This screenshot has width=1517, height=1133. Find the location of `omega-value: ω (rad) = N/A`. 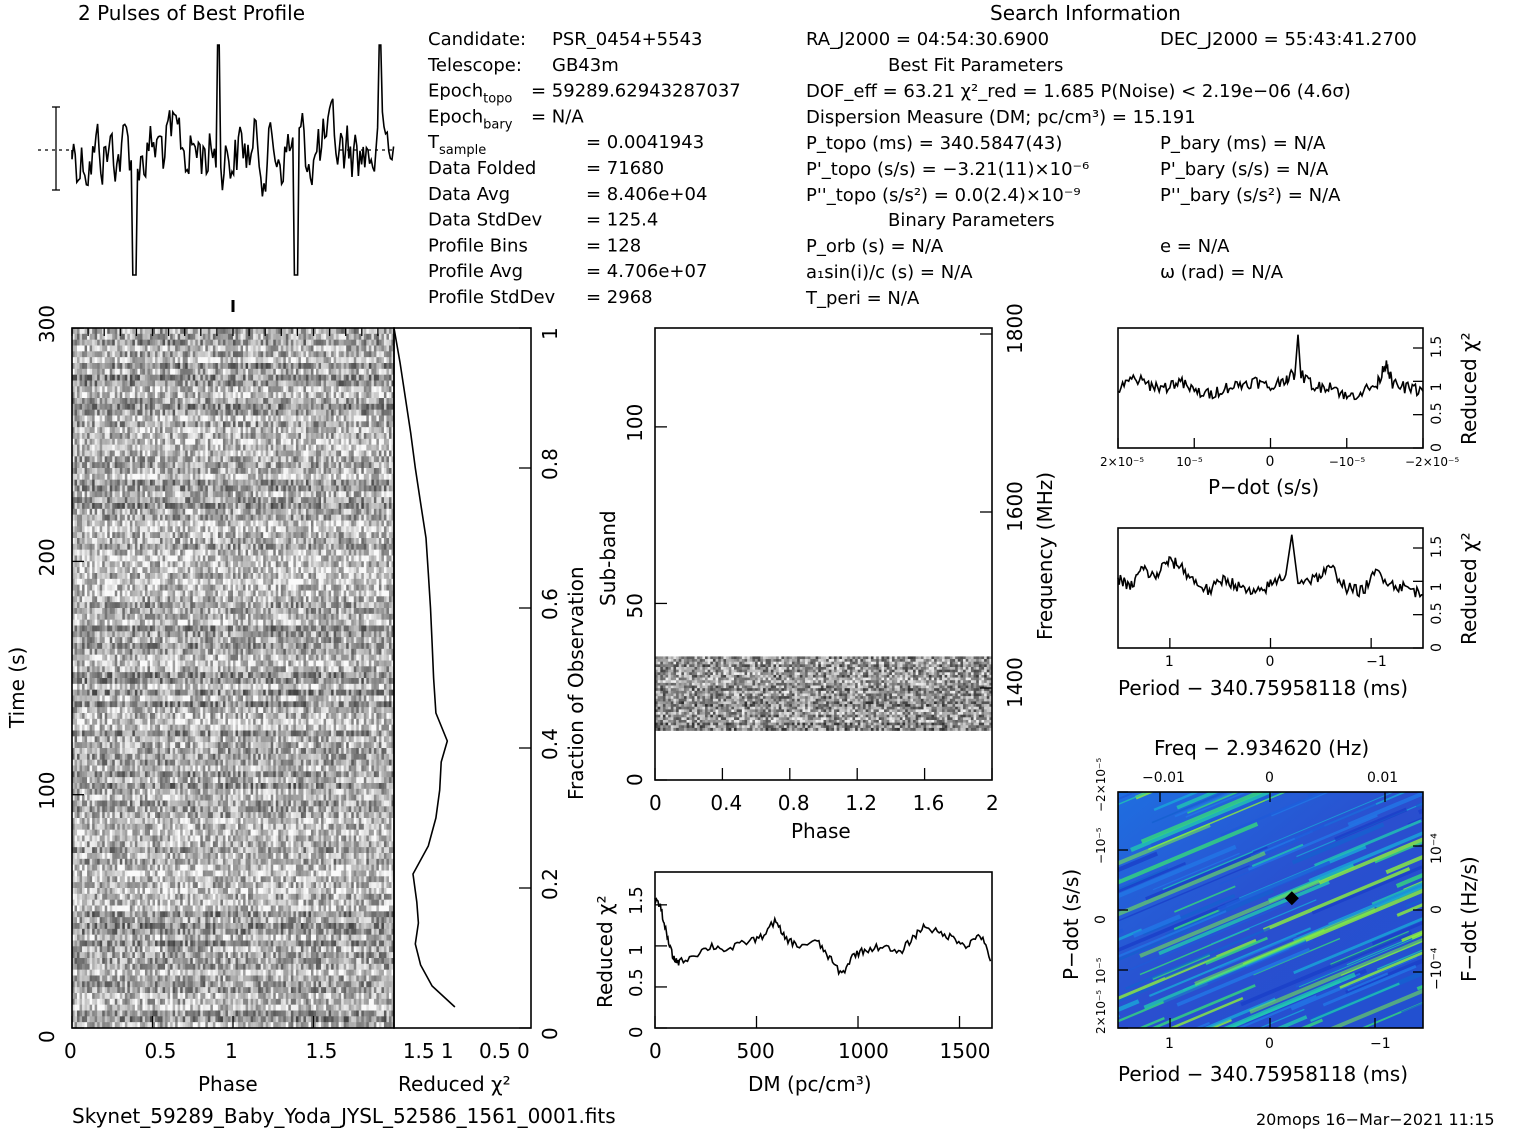

omega-value: ω (rad) = N/A is located at coordinates (1222, 272).